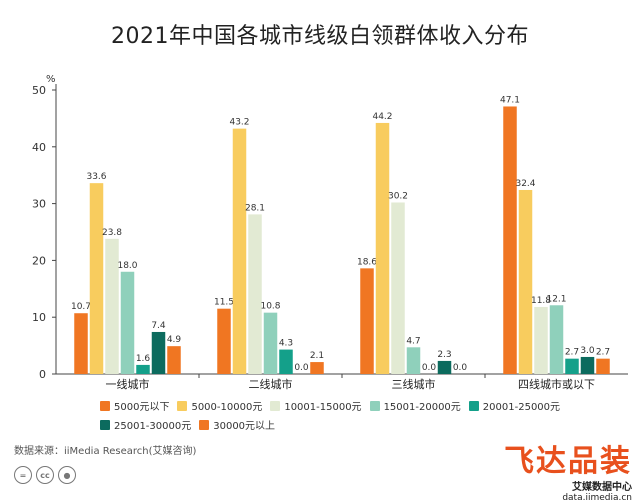 The height and width of the screenshot is (503, 640). What do you see at coordinates (414, 384) in the screenshot?
I see `x-tick-label: 三线城市` at bounding box center [414, 384].